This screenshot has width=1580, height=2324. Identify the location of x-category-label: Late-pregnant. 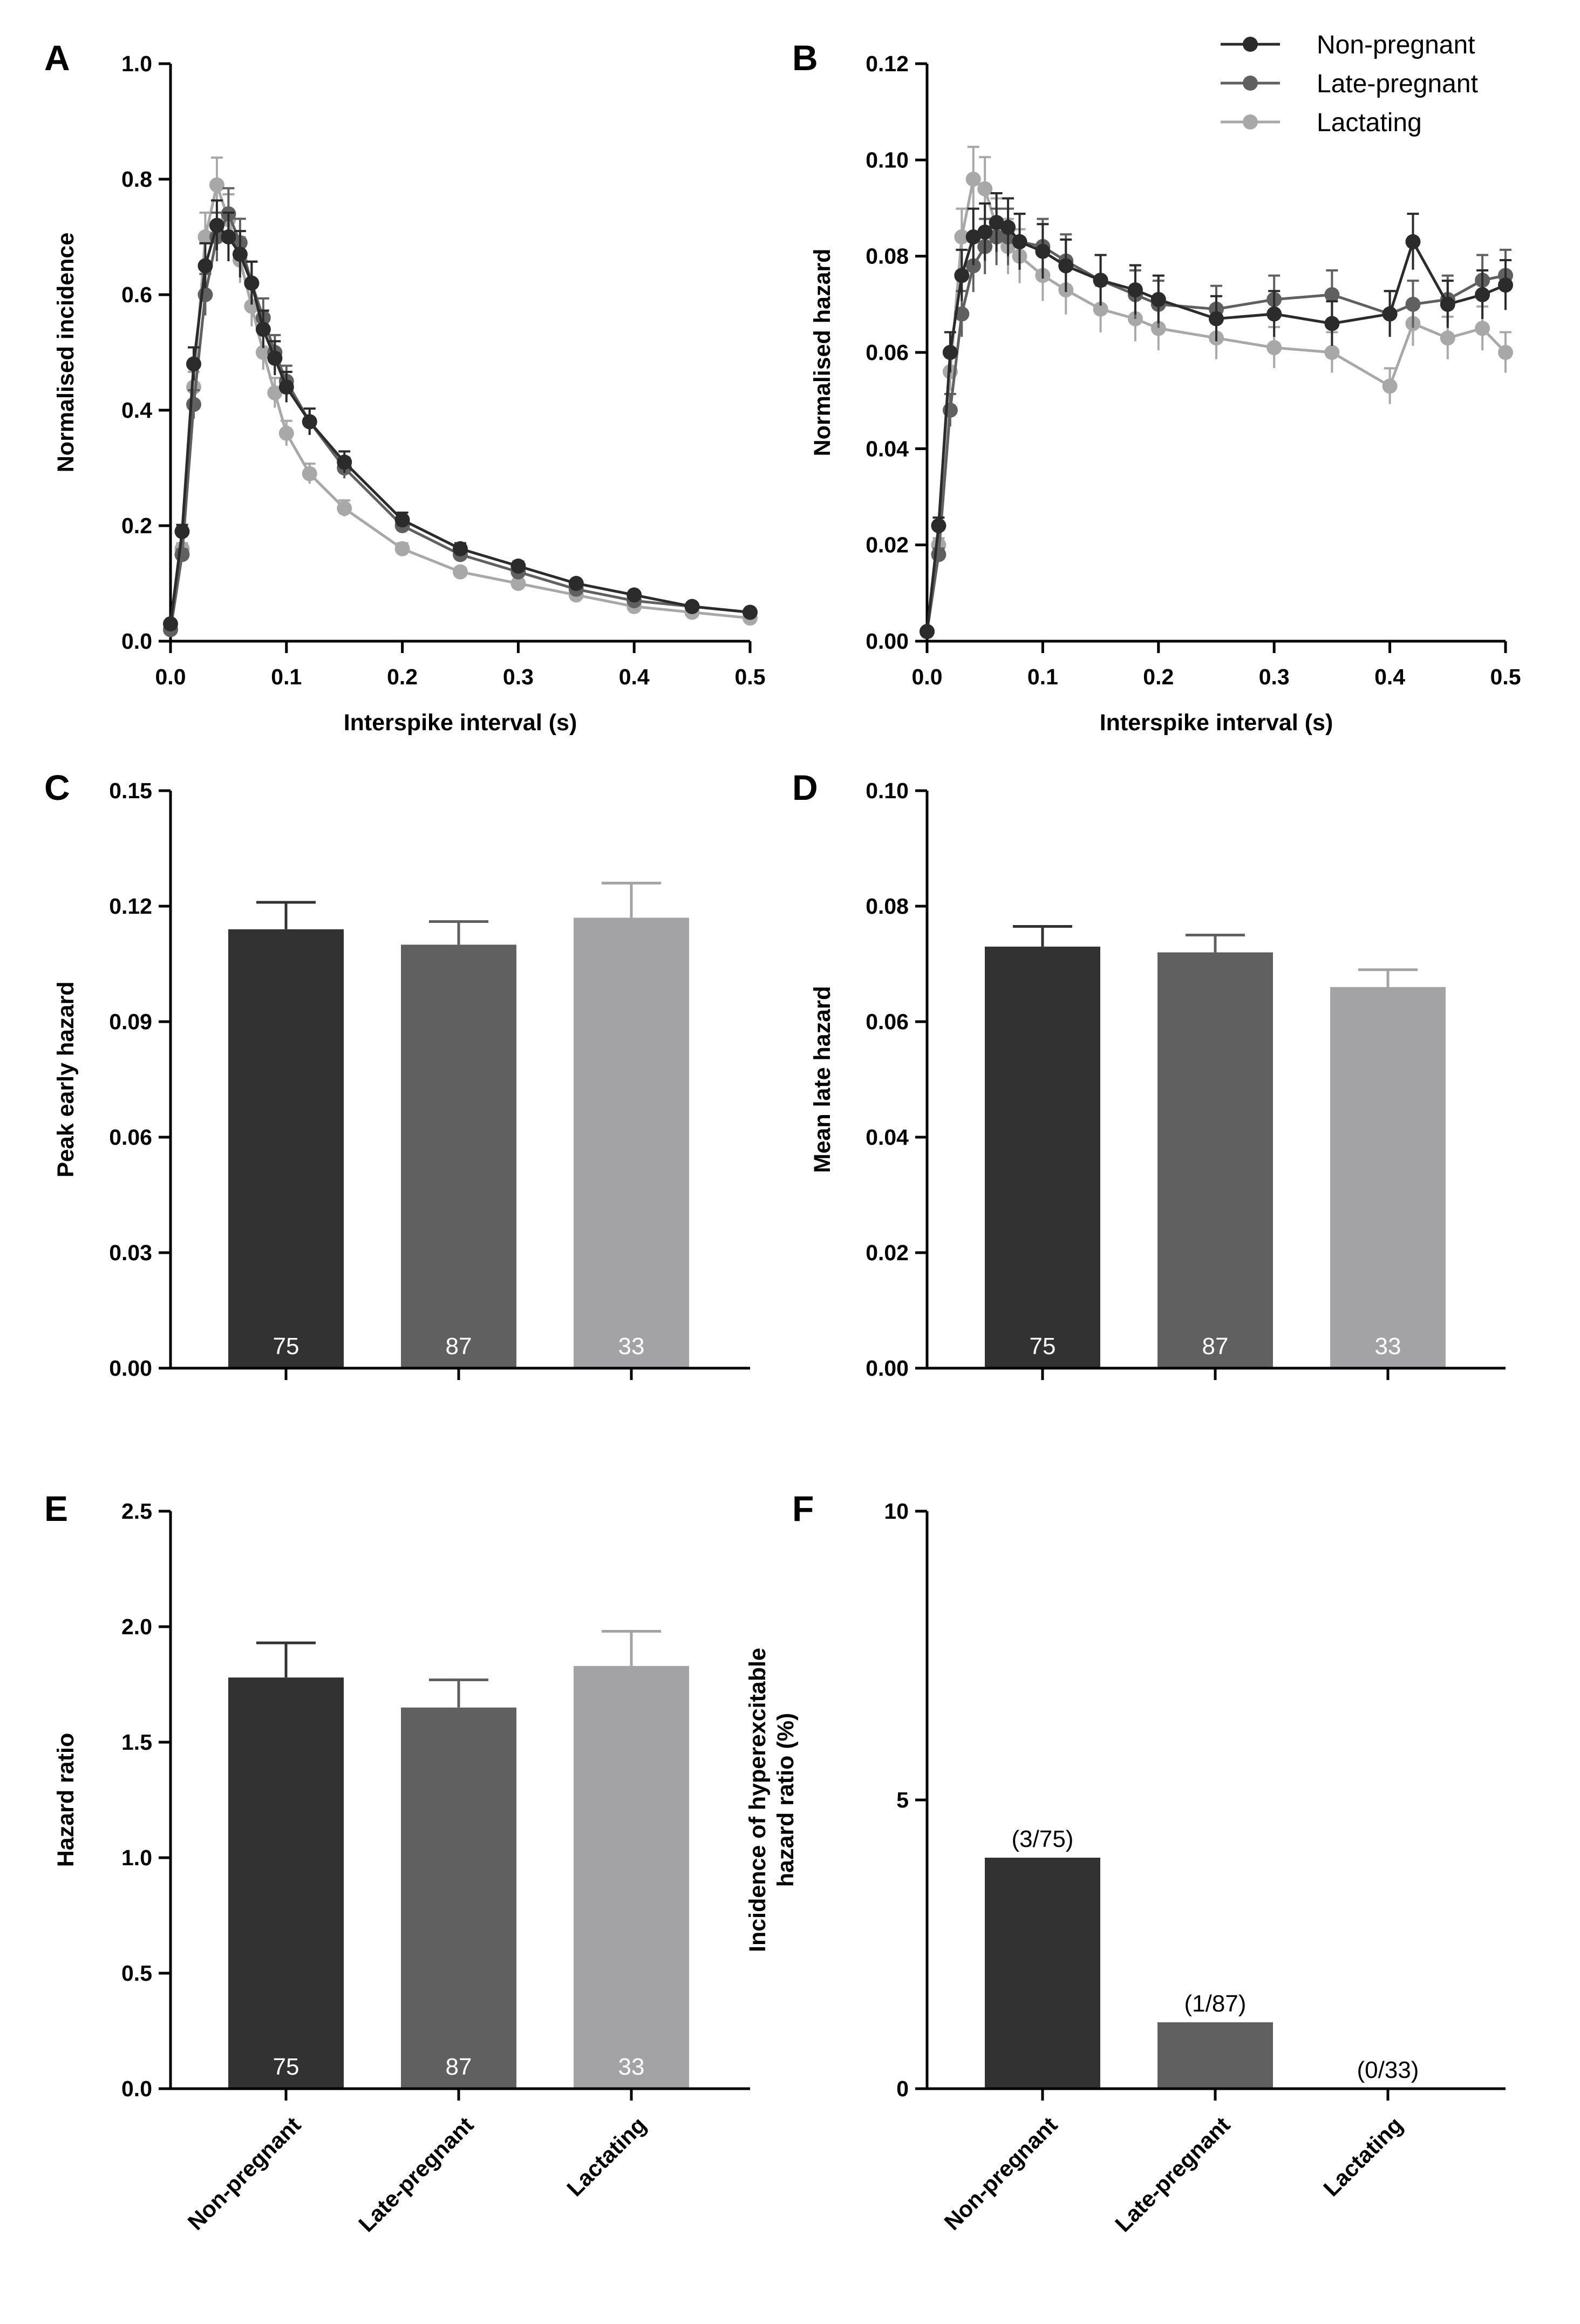
(415, 2174).